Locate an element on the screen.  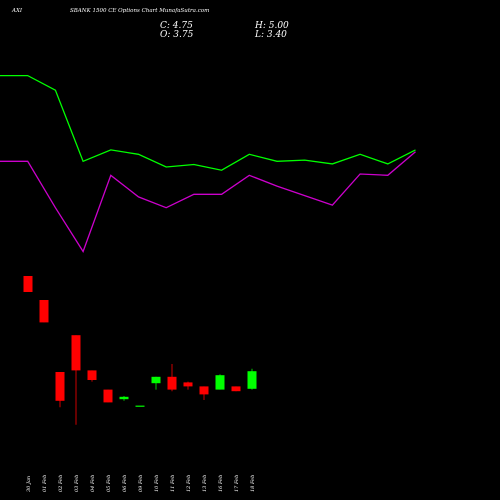
x-tick-label: 06 Feb is located at coordinates (125, 483).